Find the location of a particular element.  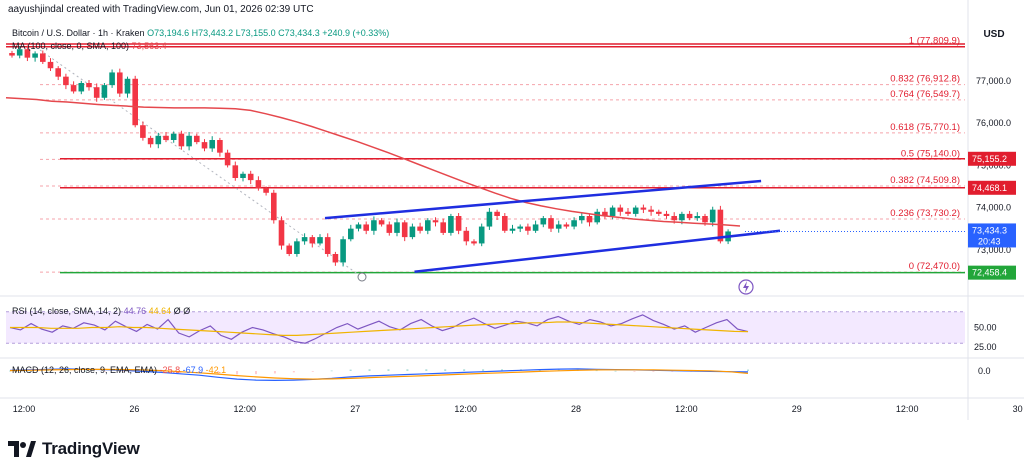

horizontal-level-tag-text: 72,458.4 is located at coordinates (989, 273).